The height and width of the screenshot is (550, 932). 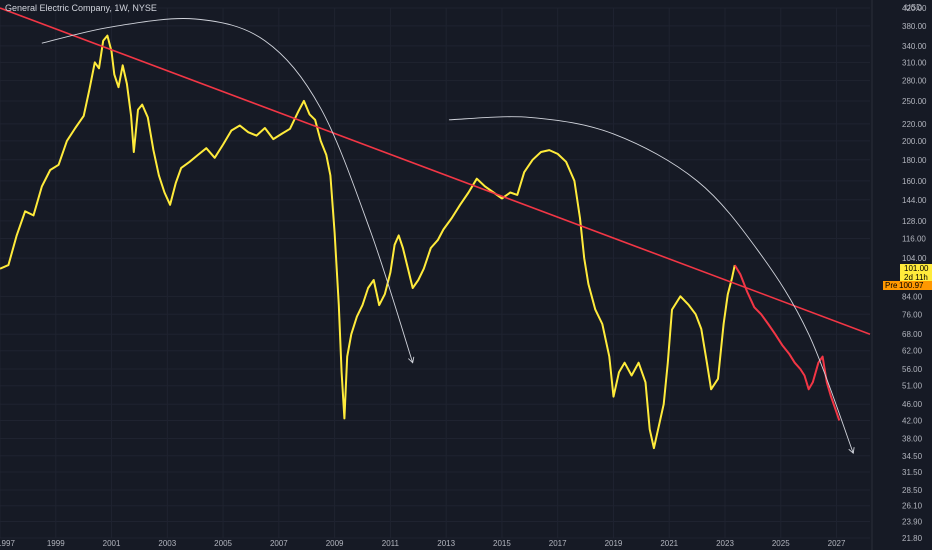 What do you see at coordinates (914, 46) in the screenshot?
I see `y-tick-label: 340.00` at bounding box center [914, 46].